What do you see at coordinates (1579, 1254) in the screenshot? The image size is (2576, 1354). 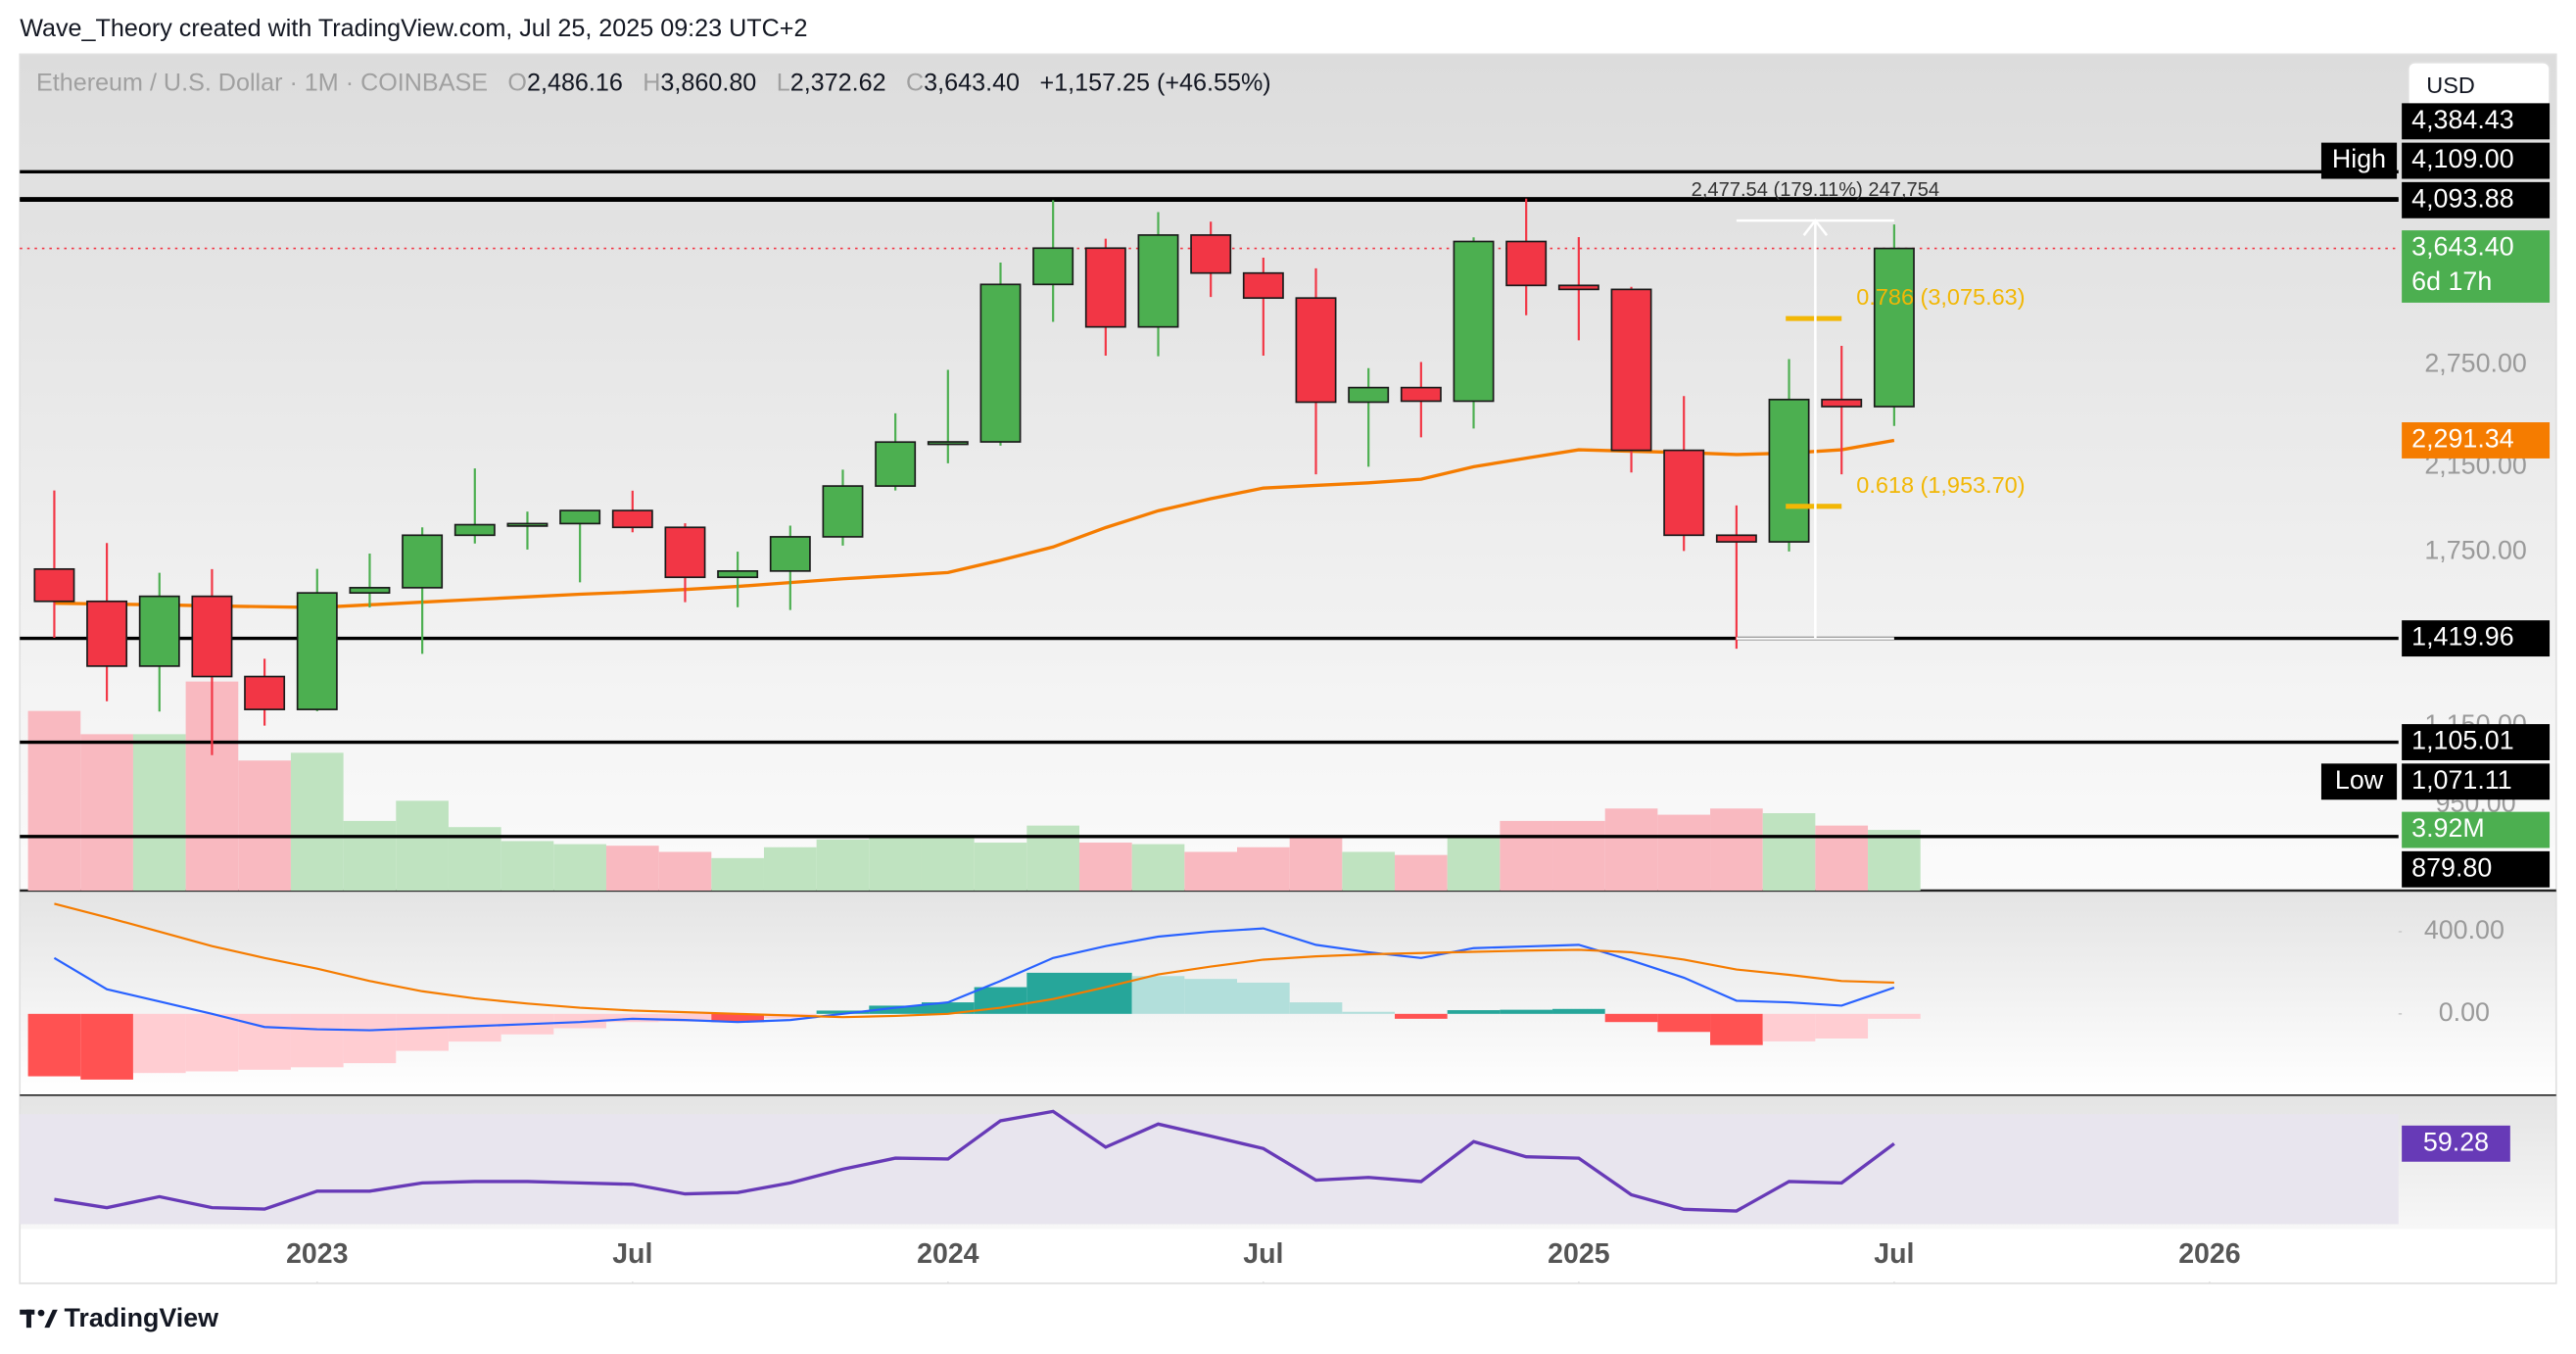 I see `x-tick-label: 2025` at bounding box center [1579, 1254].